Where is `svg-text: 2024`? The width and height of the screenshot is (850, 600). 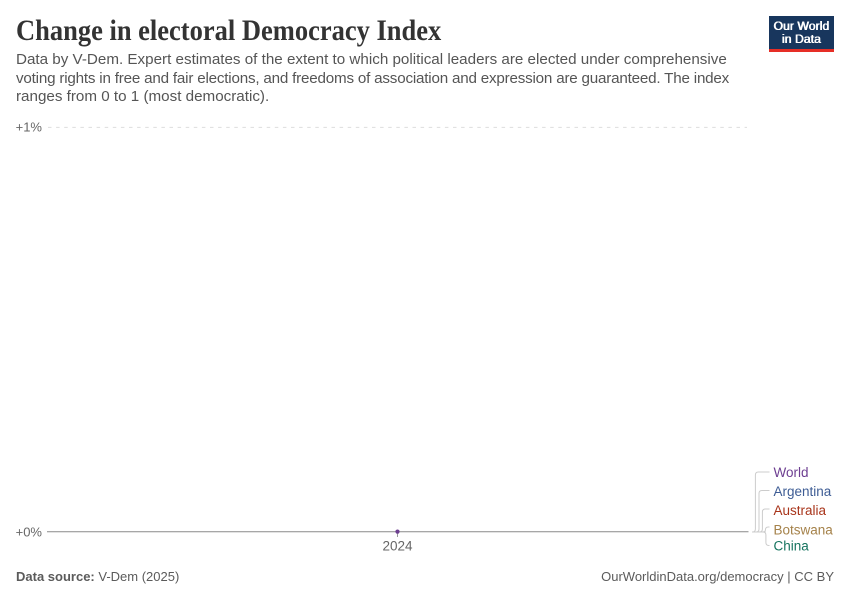 svg-text: 2024 is located at coordinates (397, 545).